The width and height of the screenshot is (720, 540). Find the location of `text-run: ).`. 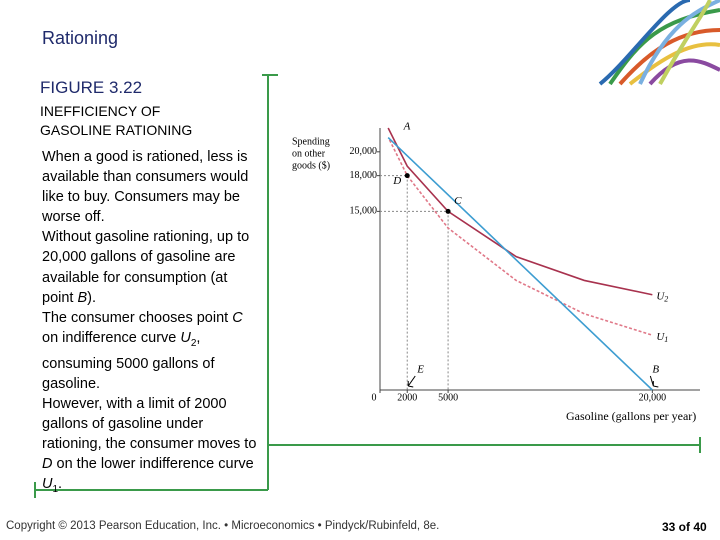

text-run: ). is located at coordinates (92, 297).